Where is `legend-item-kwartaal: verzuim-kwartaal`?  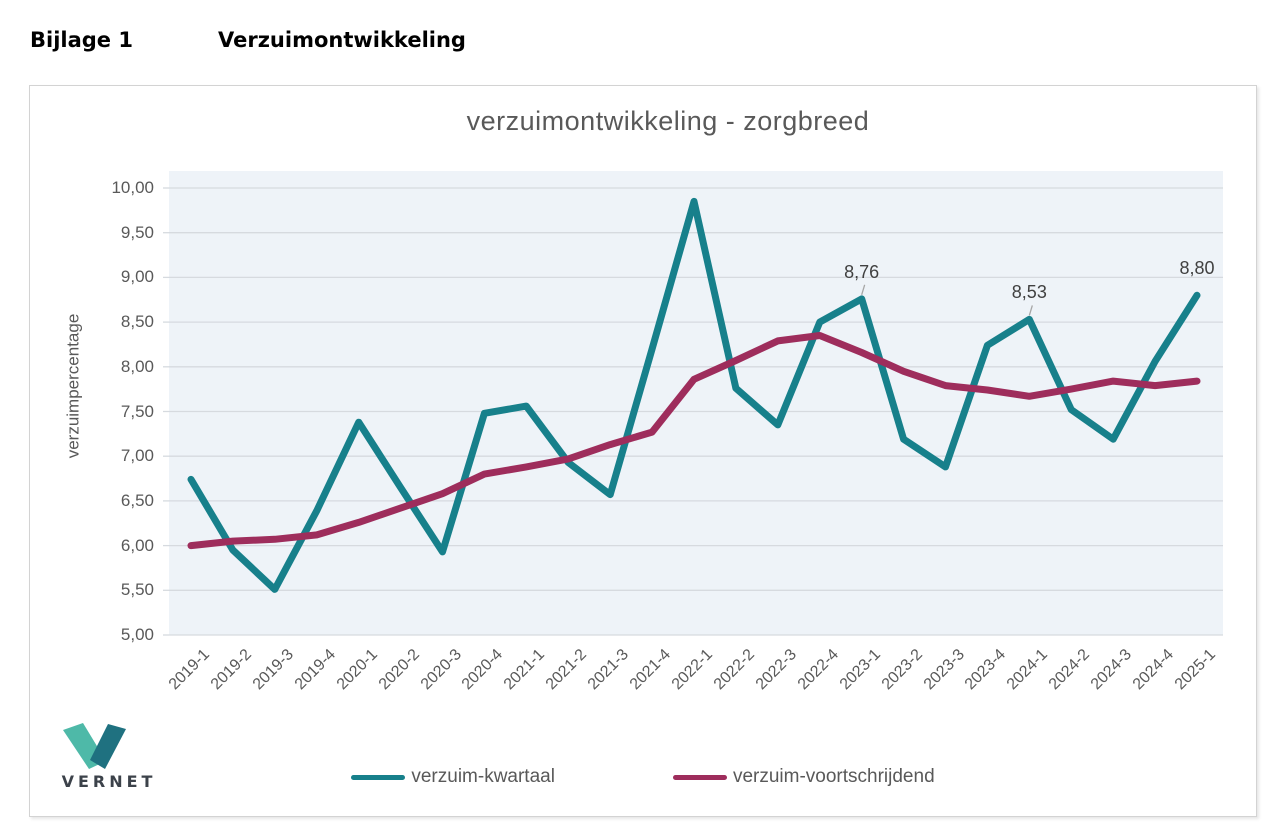 legend-item-kwartaal: verzuim-kwartaal is located at coordinates (453, 777).